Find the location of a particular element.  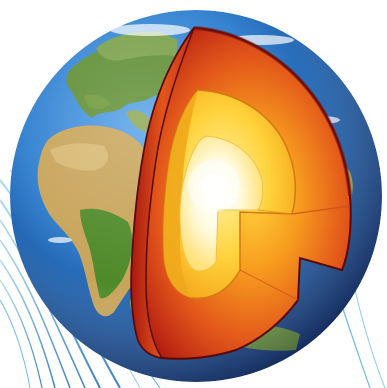

wedge-side is located at coordinates (162, 193).